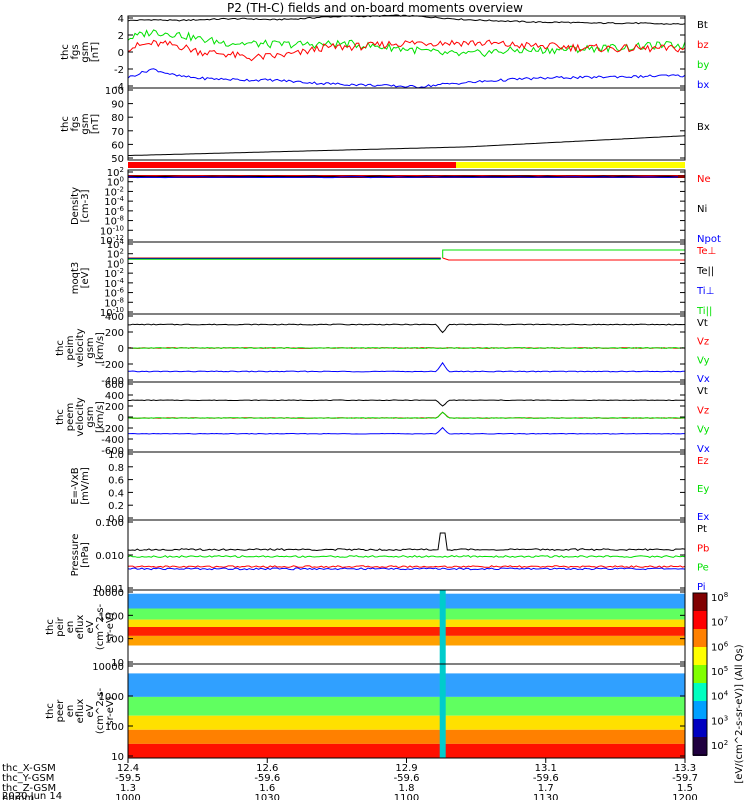 This screenshot has width=750, height=800. Describe the element at coordinates (406, 768) in the screenshot. I see `x-tick-label: 12.9` at that location.